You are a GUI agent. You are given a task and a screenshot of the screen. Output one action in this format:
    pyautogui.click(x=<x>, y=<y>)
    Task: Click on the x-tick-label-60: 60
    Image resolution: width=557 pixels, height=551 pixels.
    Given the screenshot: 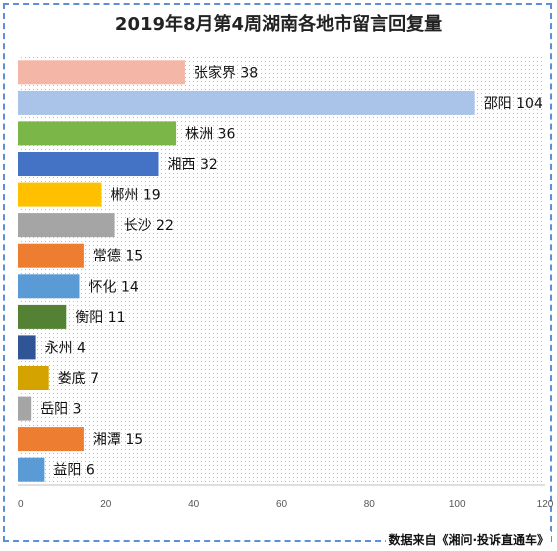 What is the action you would take?
    pyautogui.click(x=282, y=504)
    